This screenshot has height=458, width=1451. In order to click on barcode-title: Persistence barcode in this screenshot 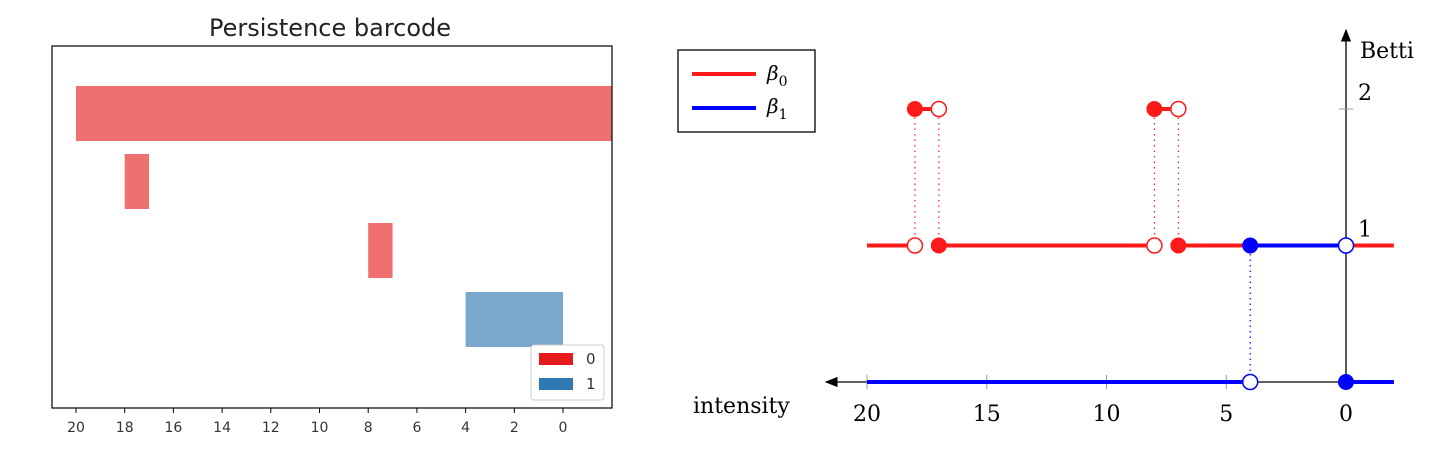, I will do `click(330, 28)`.